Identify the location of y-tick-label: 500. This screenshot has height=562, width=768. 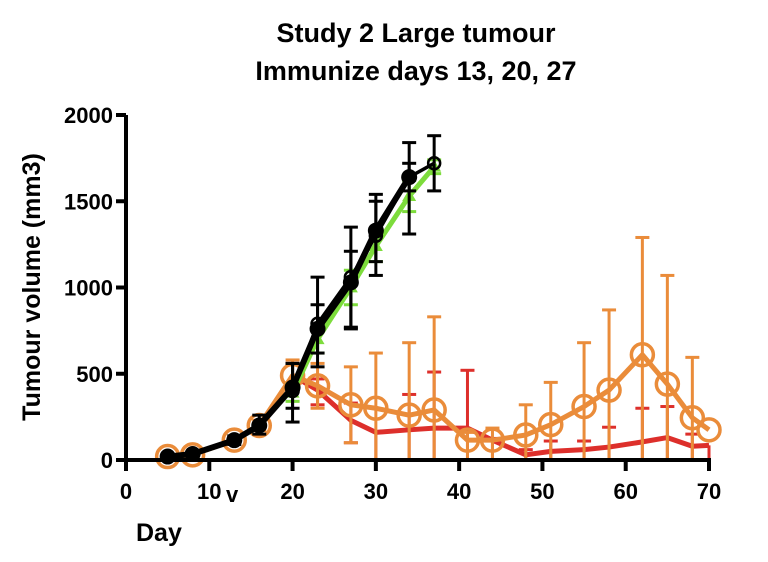
(94, 374).